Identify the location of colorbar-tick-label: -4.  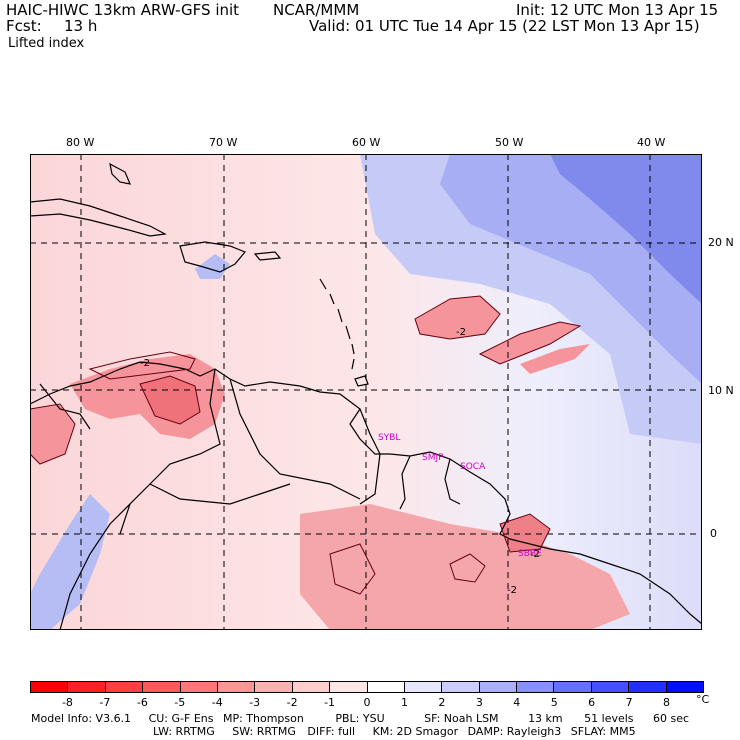
(217, 702).